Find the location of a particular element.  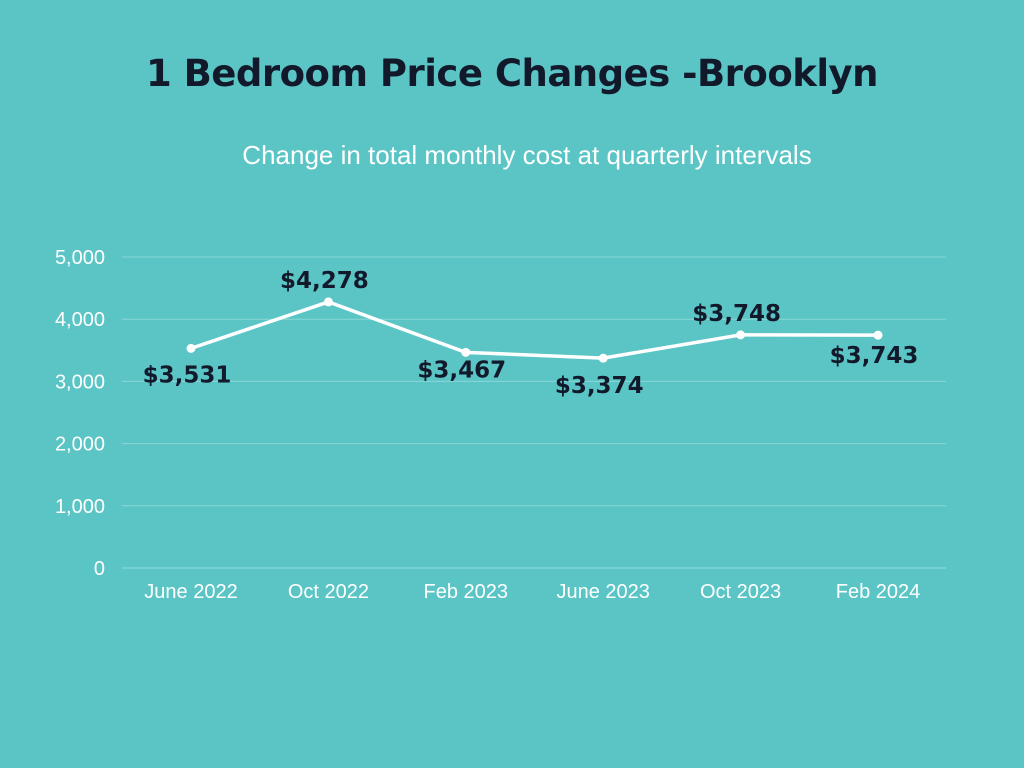

y-tick-label: 0 is located at coordinates (99, 569).